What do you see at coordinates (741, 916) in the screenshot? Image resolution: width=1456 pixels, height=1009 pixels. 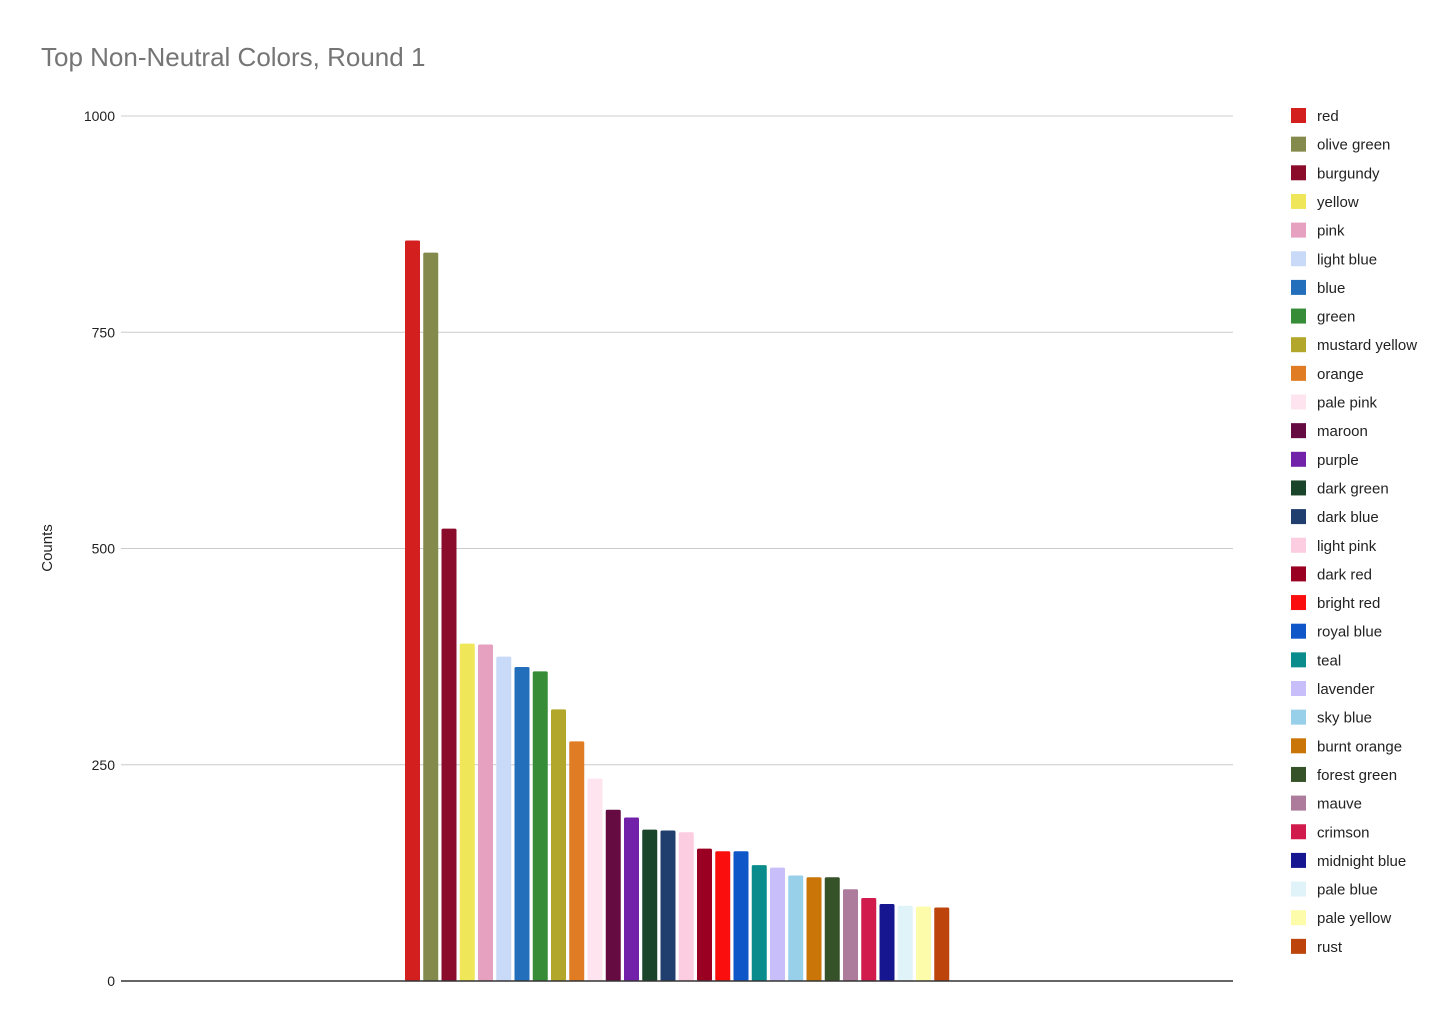 I see `bar-royal-blue` at bounding box center [741, 916].